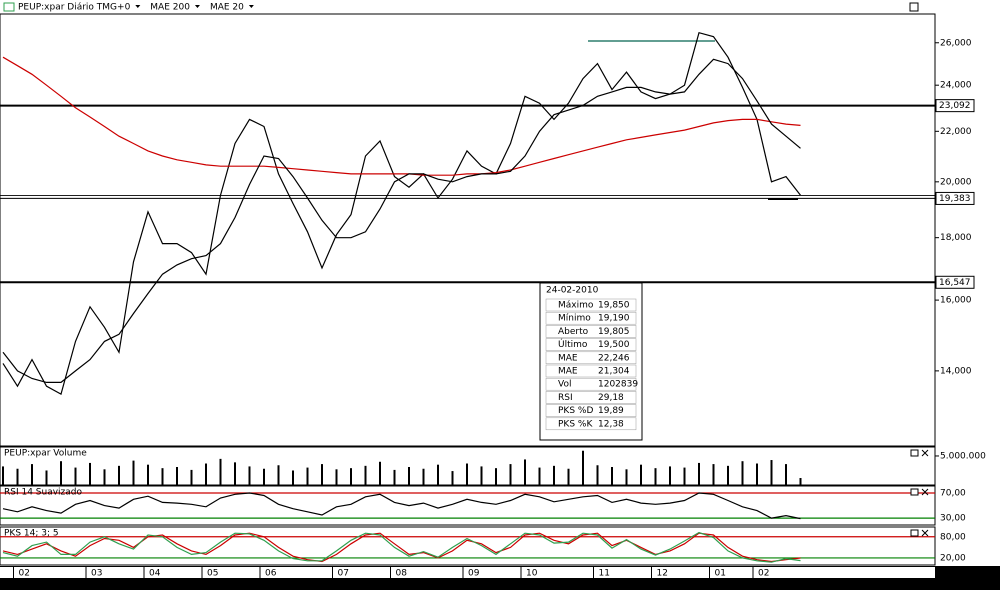 This screenshot has width=1000, height=590. What do you see at coordinates (614, 319) in the screenshot?
I see `info-value: 19,190` at bounding box center [614, 319].